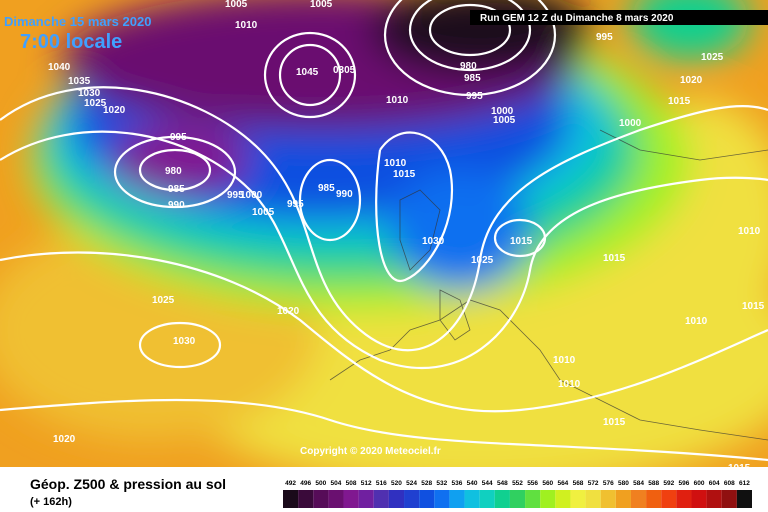  I want to click on scale-label: 520, so click(396, 483).